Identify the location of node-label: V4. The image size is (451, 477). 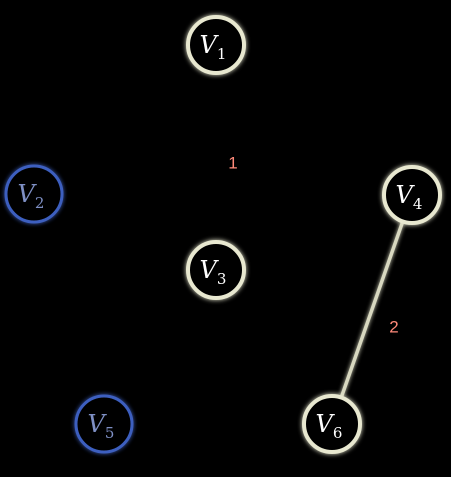
(409, 197).